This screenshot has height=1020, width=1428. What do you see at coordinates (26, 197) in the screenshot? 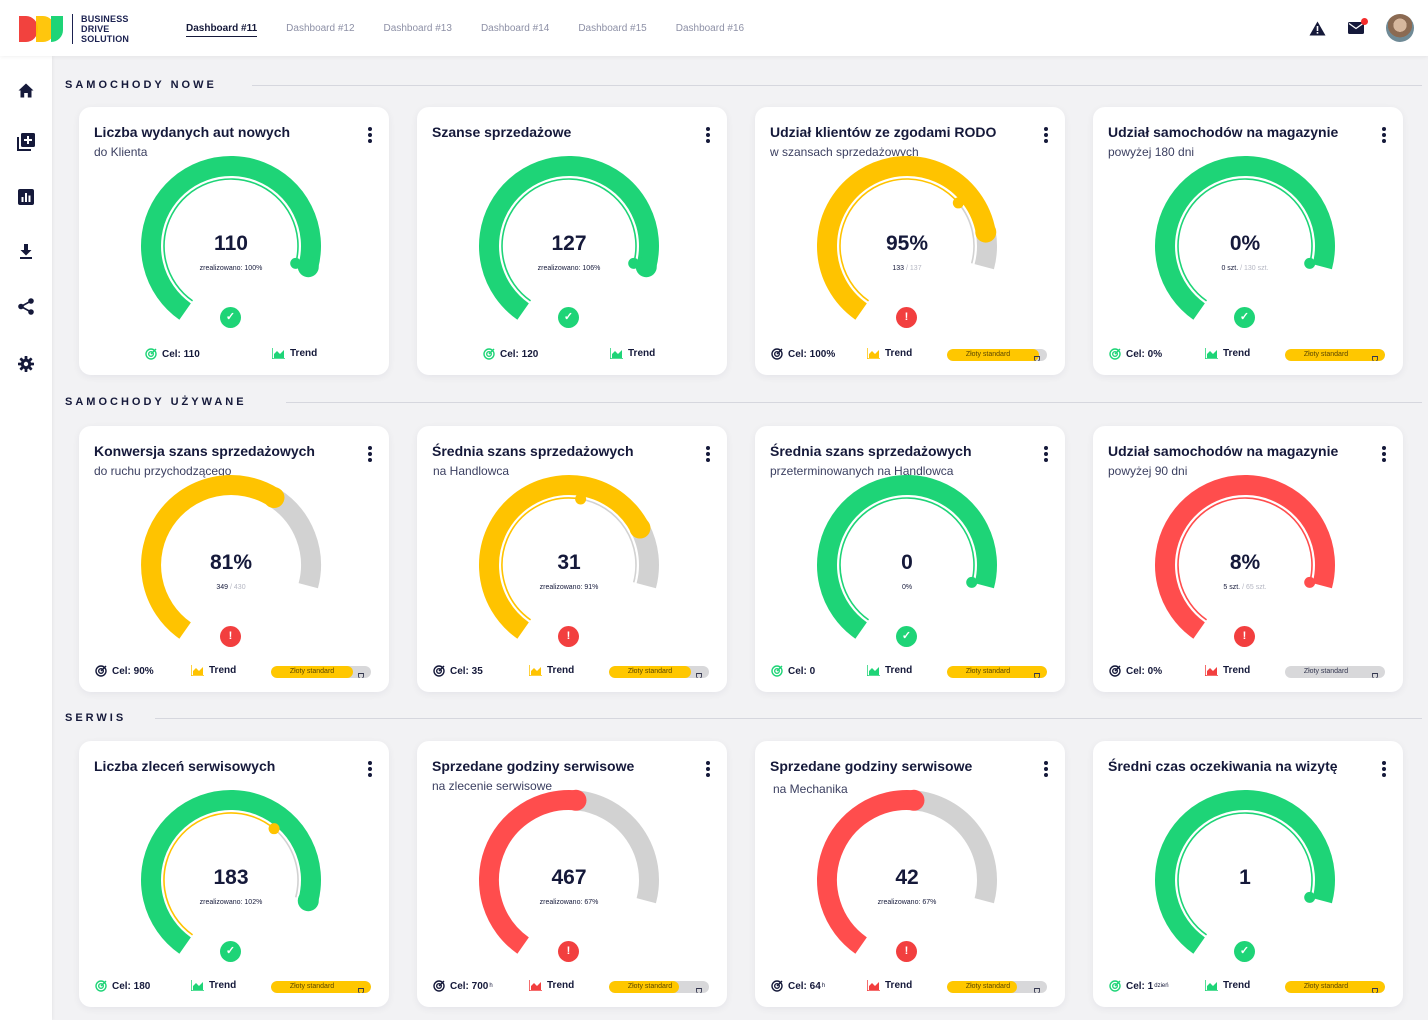
I see `bar-chart-icon` at bounding box center [26, 197].